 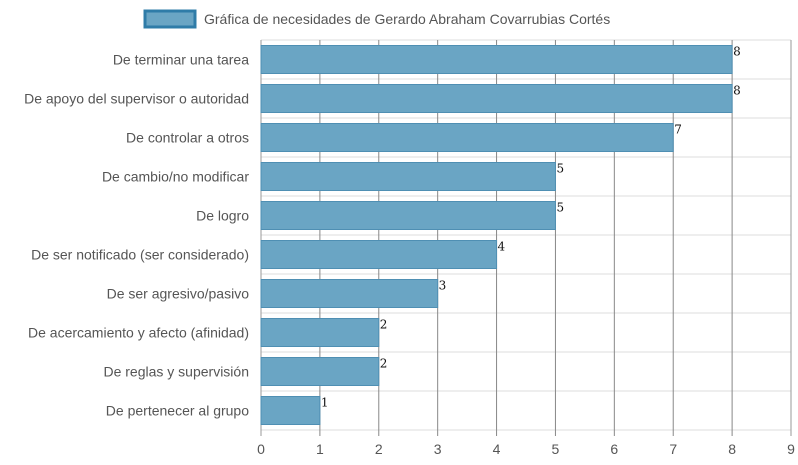 I want to click on category-label: De terminar una tarea, so click(x=181, y=60).